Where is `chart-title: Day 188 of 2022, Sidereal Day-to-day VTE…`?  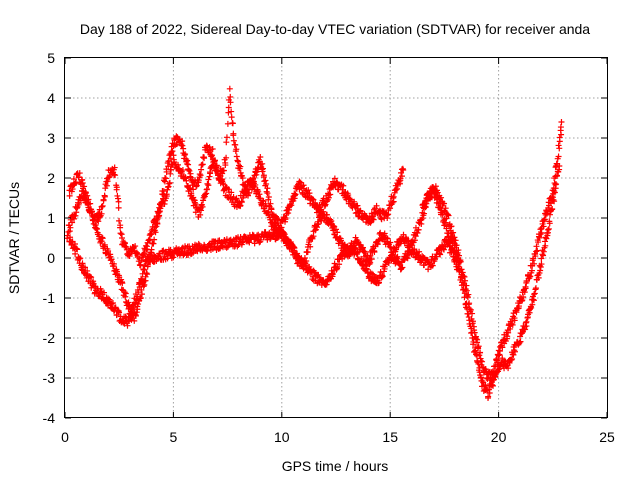
chart-title: Day 188 of 2022, Sidereal Day-to-day VTE… is located at coordinates (335, 29).